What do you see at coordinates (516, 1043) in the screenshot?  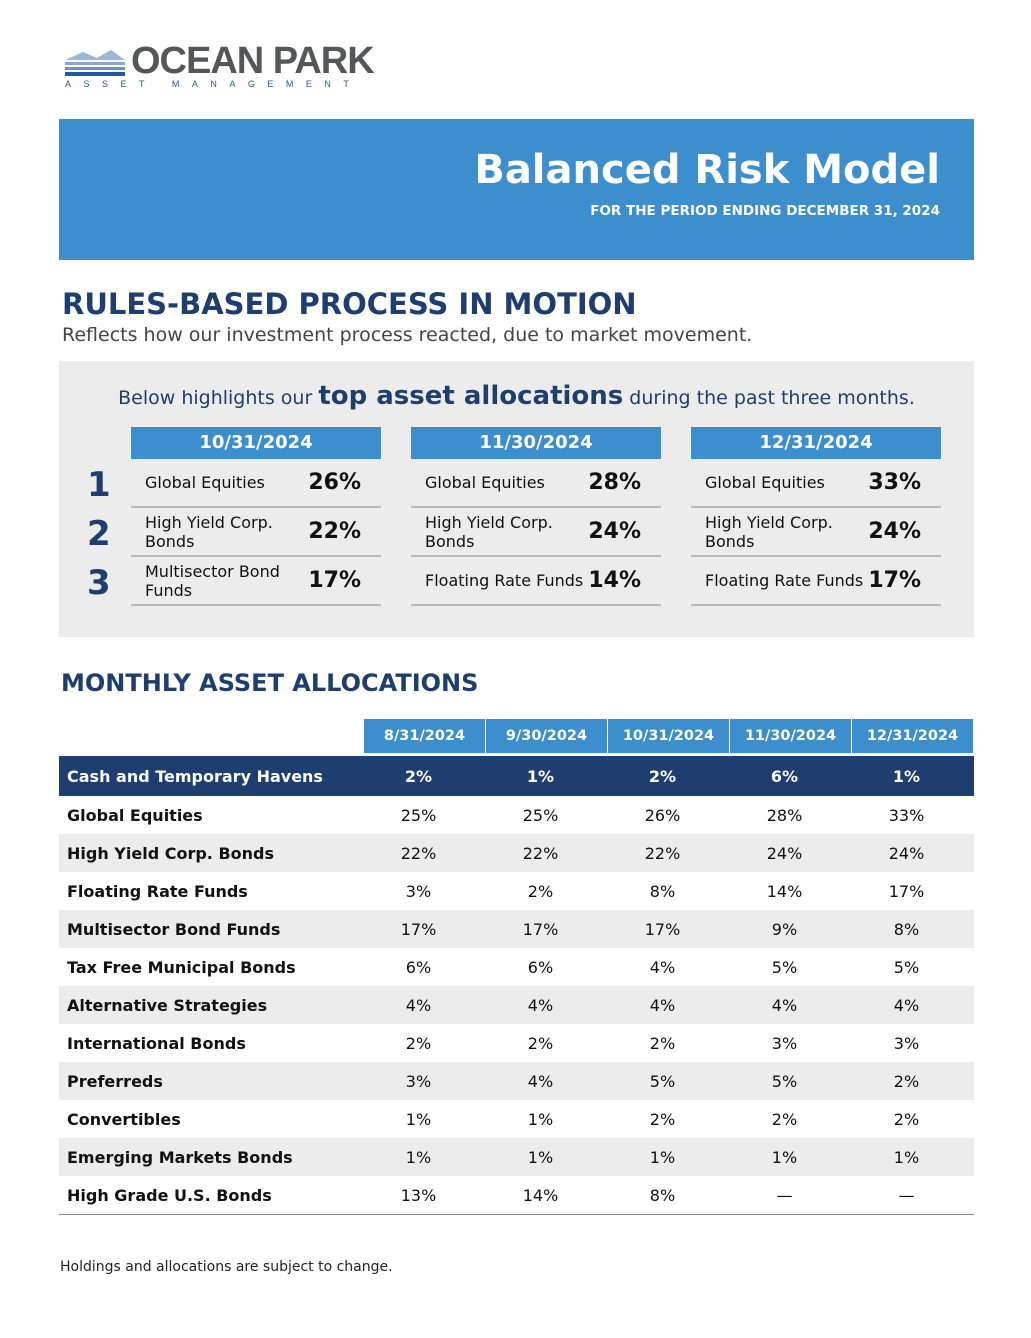 I see `table-row: International Bonds 2% 2% 2% 3% 3%` at bounding box center [516, 1043].